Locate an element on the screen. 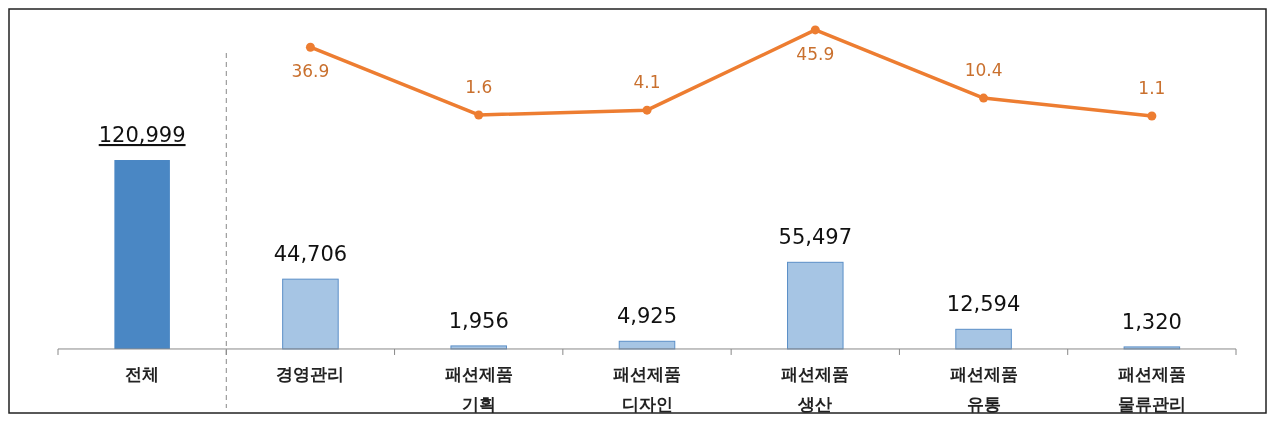 The image size is (1275, 422). data-label: 36.9 is located at coordinates (310, 71).